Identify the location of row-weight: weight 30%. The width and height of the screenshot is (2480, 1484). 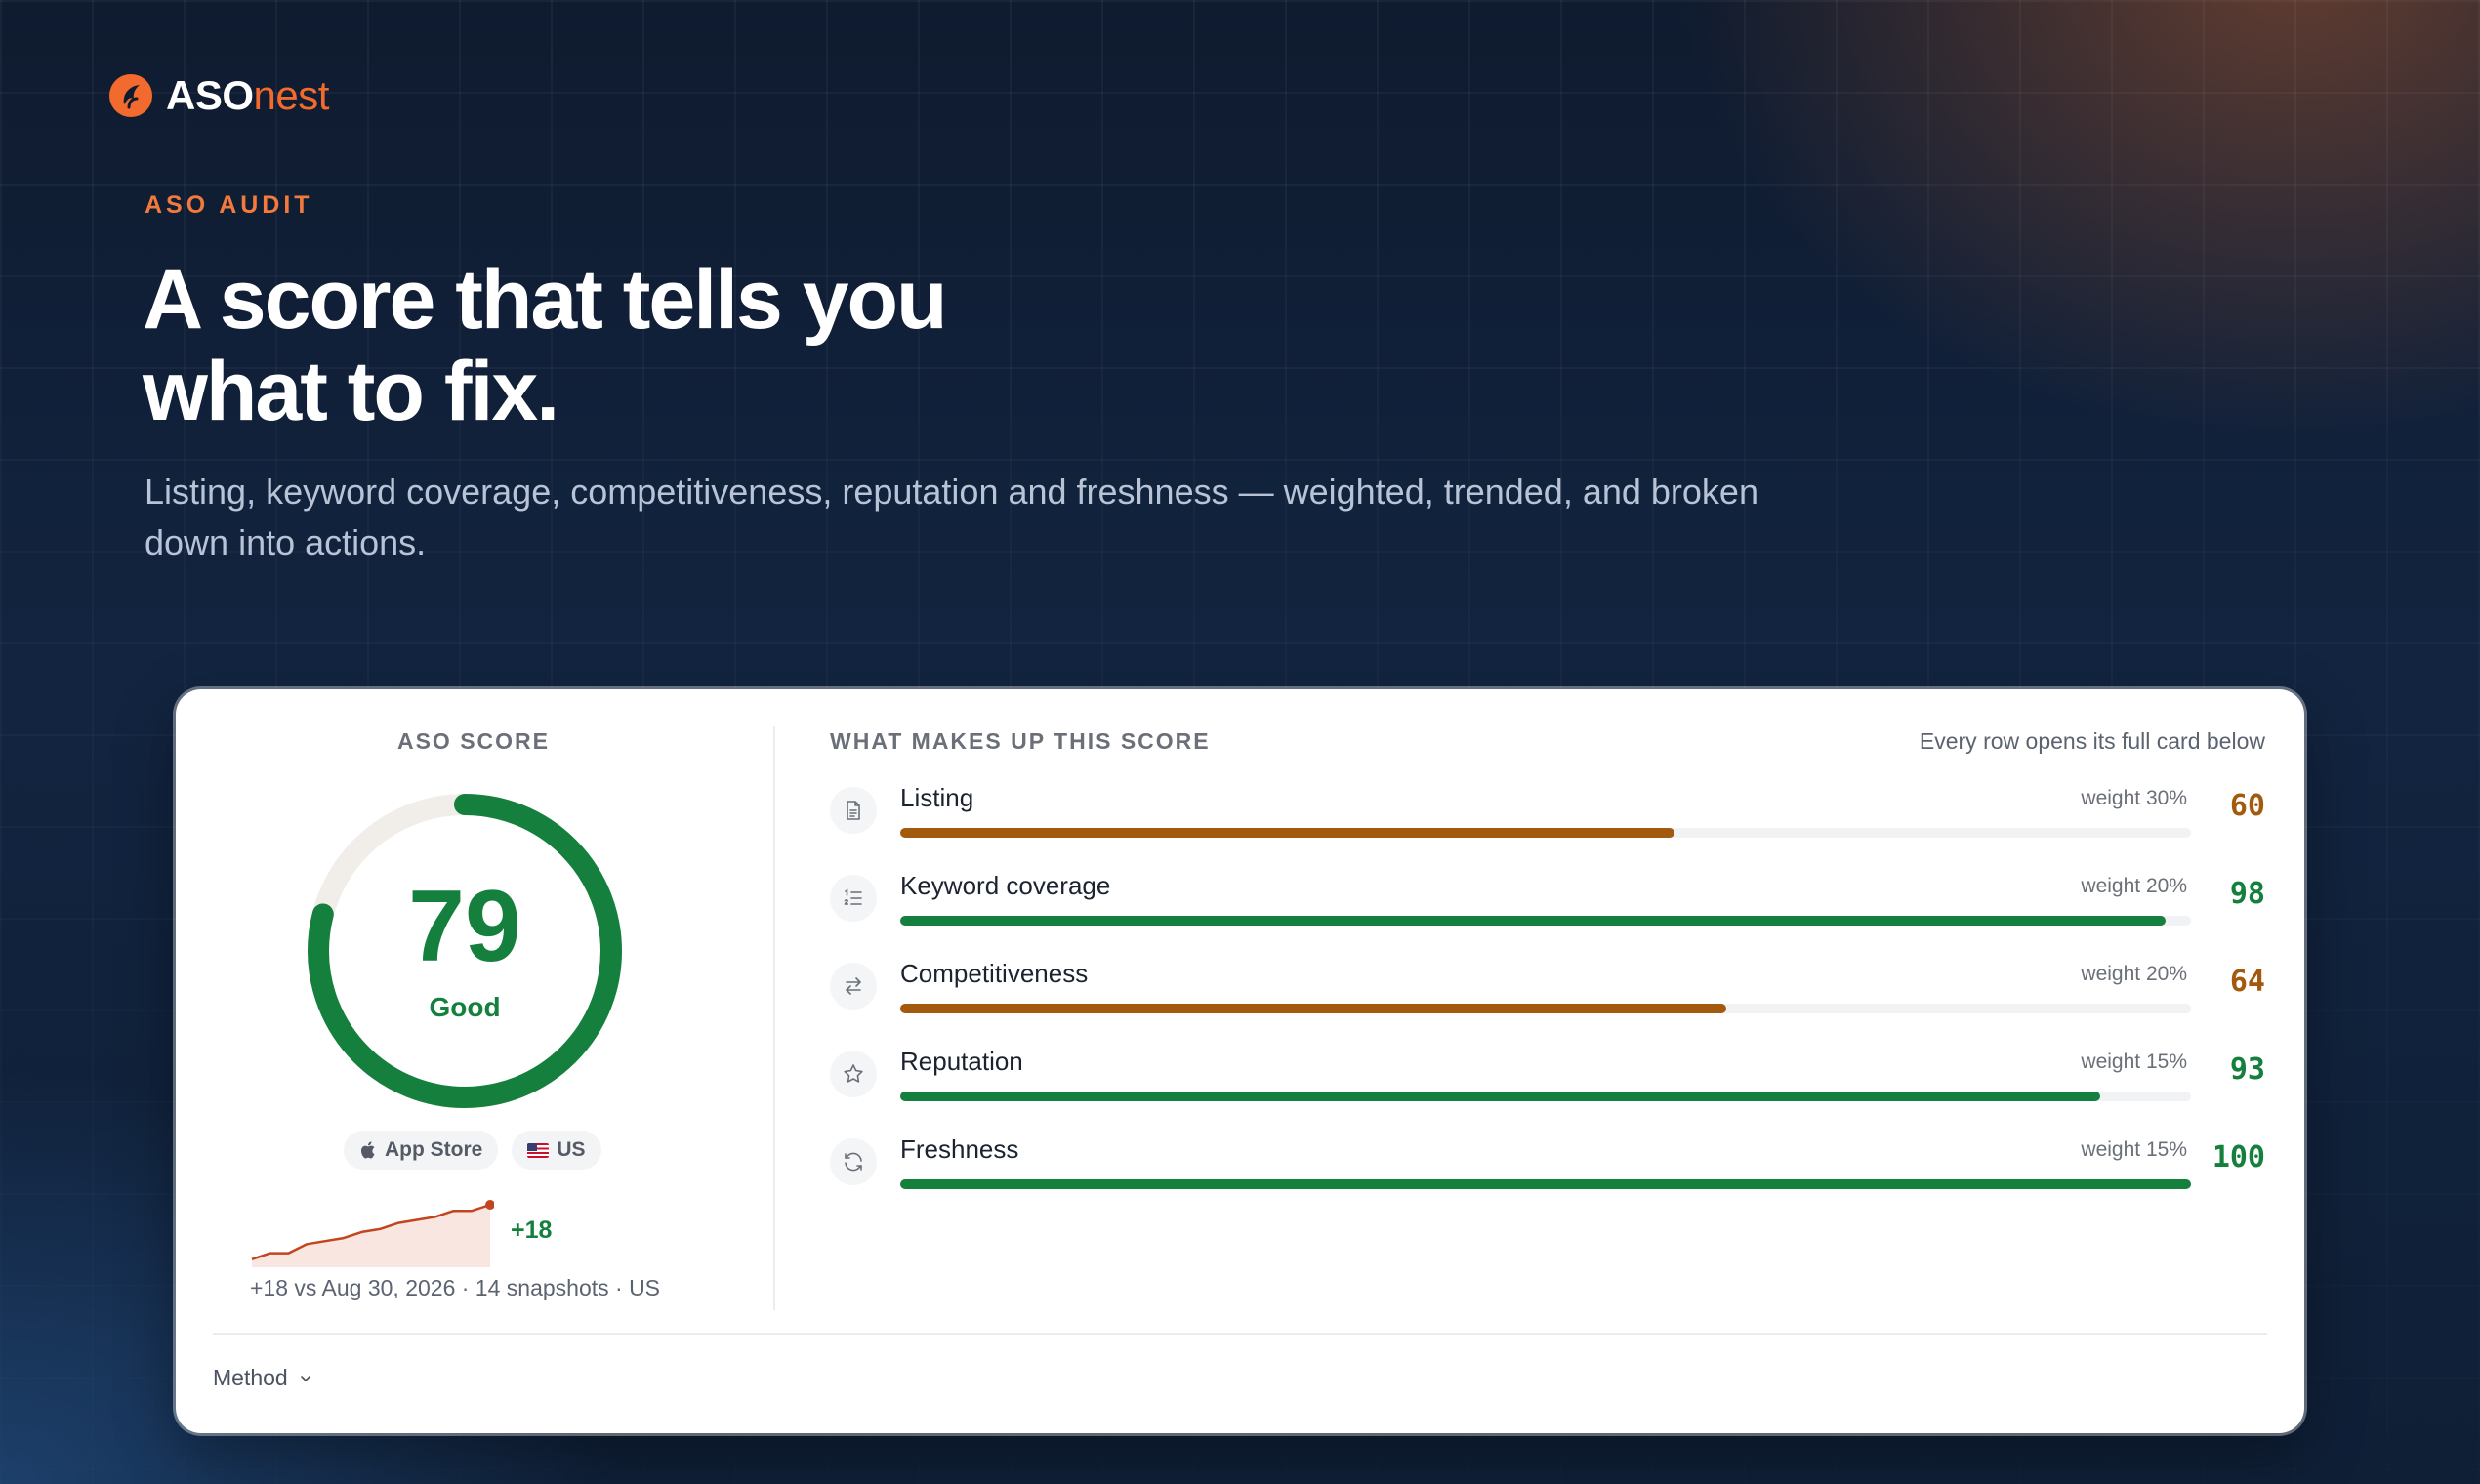
(2134, 798).